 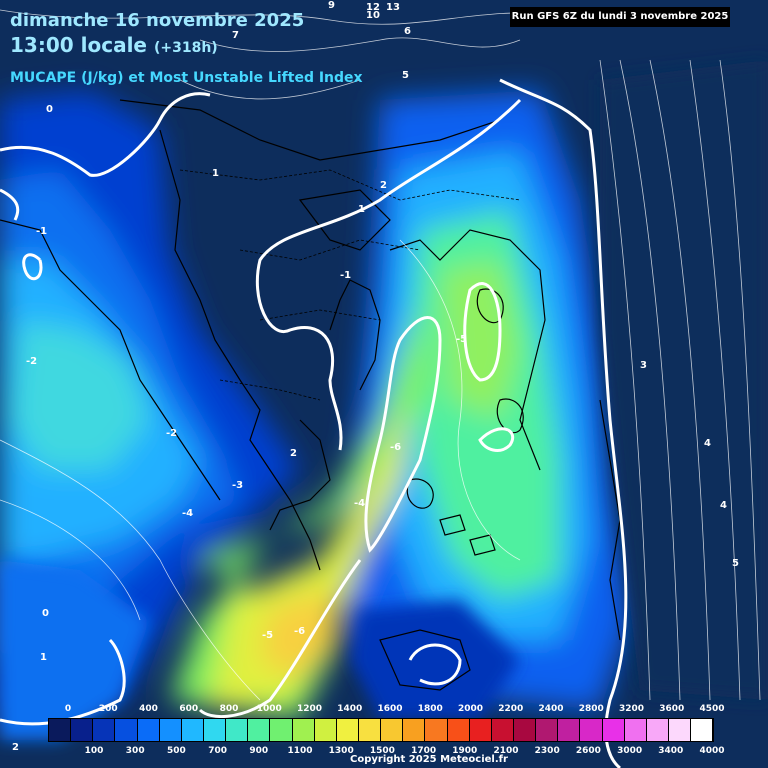 What do you see at coordinates (551, 709) in the screenshot?
I see `legend-tick-label: 2400` at bounding box center [551, 709].